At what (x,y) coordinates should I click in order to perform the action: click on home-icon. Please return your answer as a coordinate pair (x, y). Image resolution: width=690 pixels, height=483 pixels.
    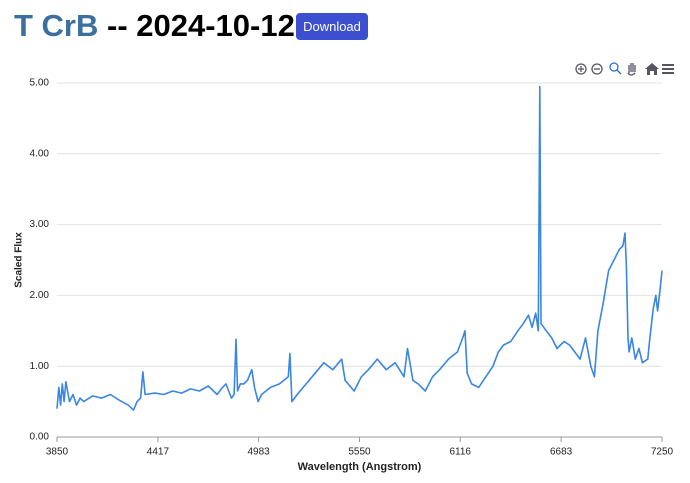
    Looking at the image, I should click on (652, 69).